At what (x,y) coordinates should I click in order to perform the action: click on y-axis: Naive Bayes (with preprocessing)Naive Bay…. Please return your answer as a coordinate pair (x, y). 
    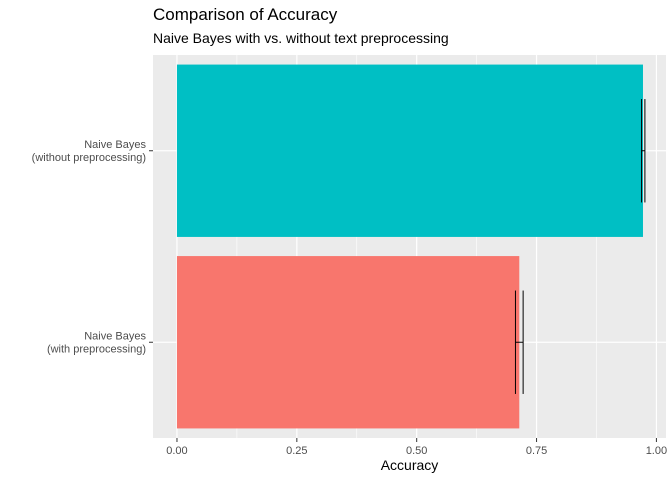
    Looking at the image, I should click on (92, 247).